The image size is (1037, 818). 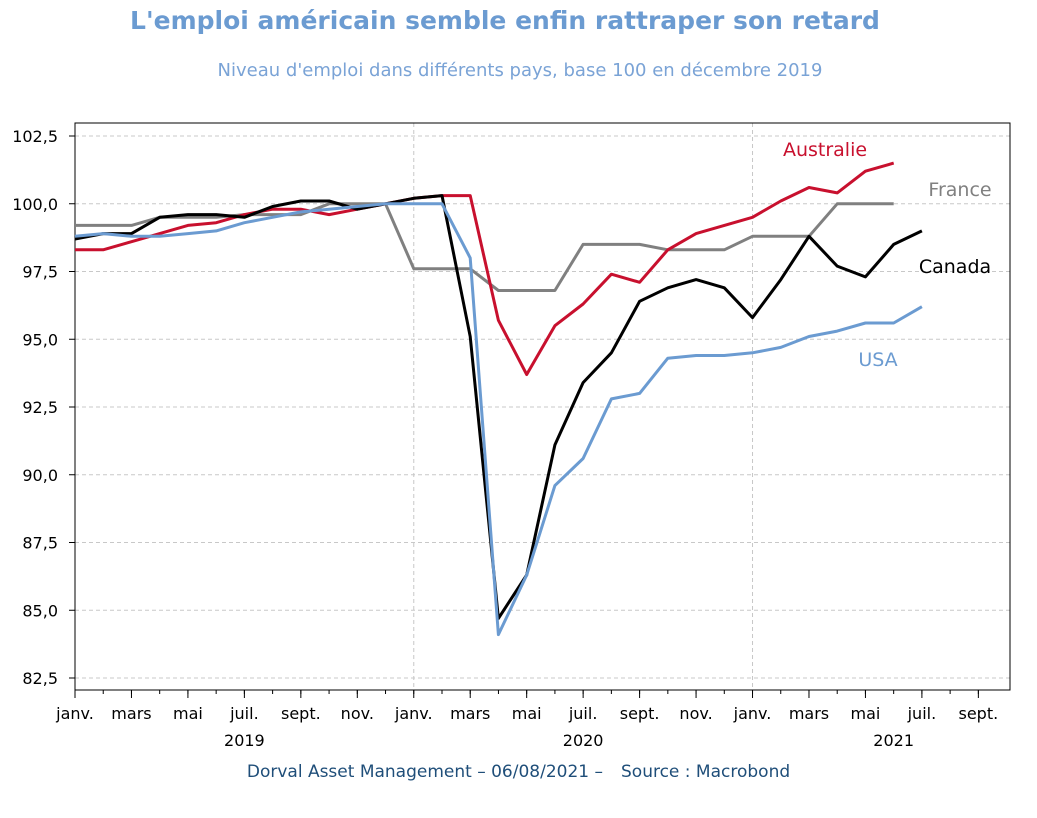 I want to click on series-label-usa: USA, so click(x=877, y=360).